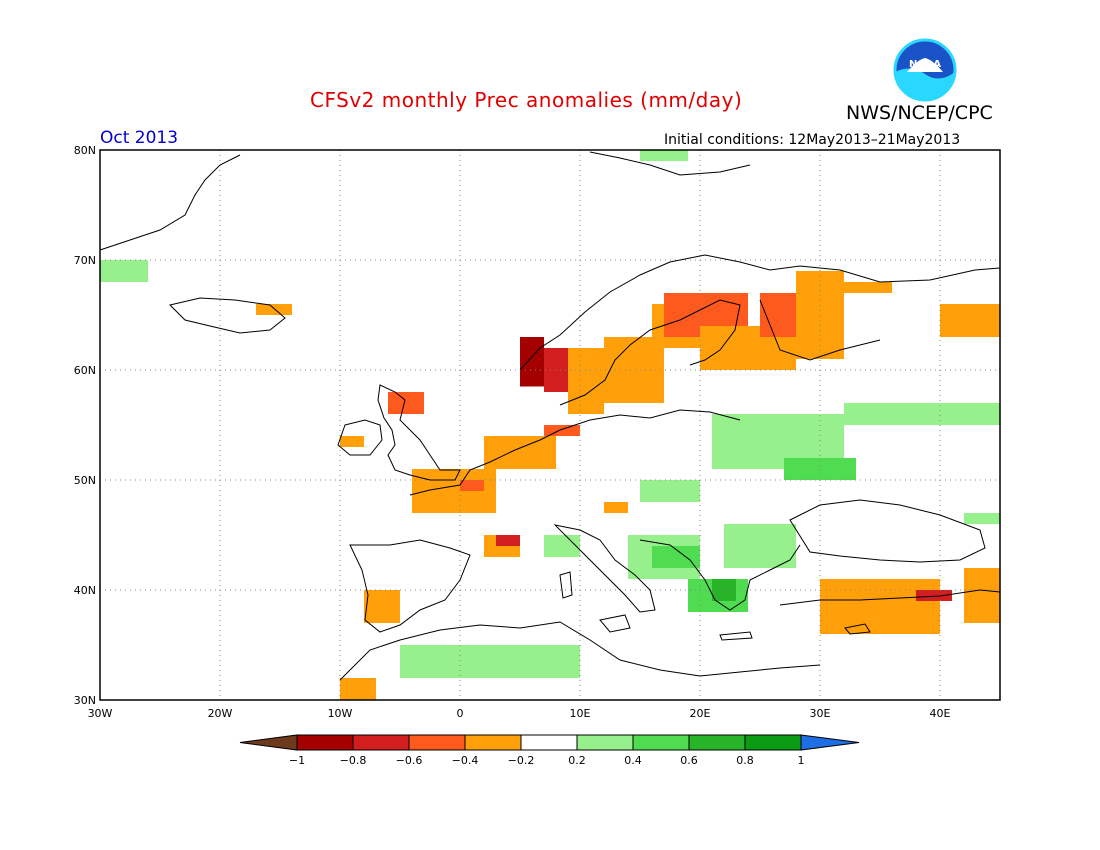 The image size is (1100, 850). I want to click on colorbar-swatches, so click(549, 742).